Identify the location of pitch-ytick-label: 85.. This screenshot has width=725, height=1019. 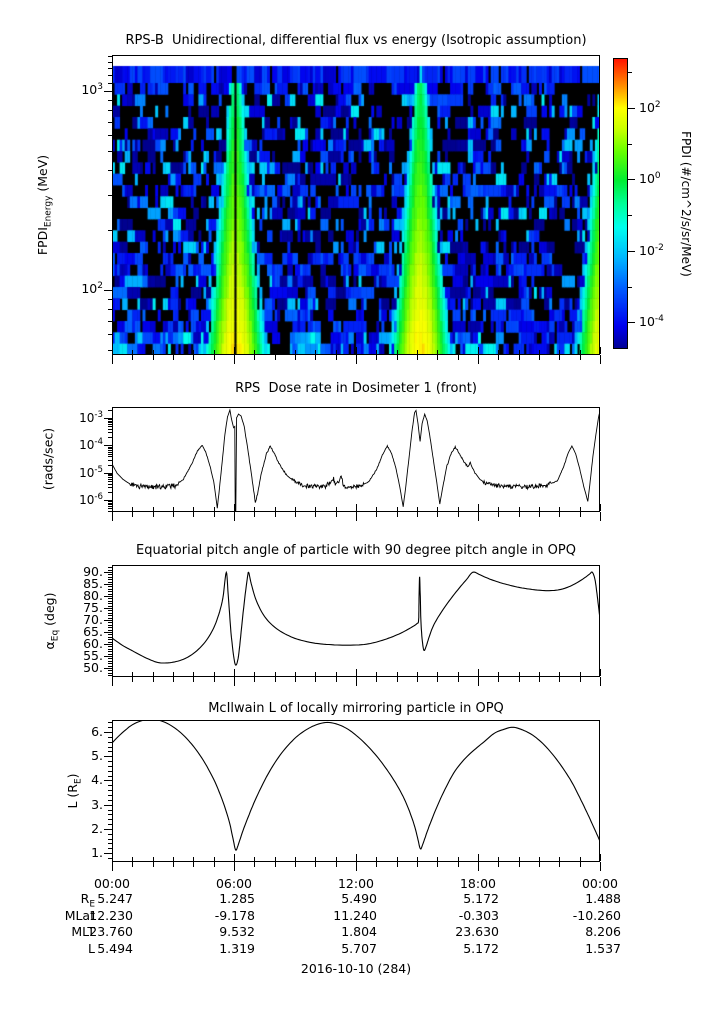
(93, 583).